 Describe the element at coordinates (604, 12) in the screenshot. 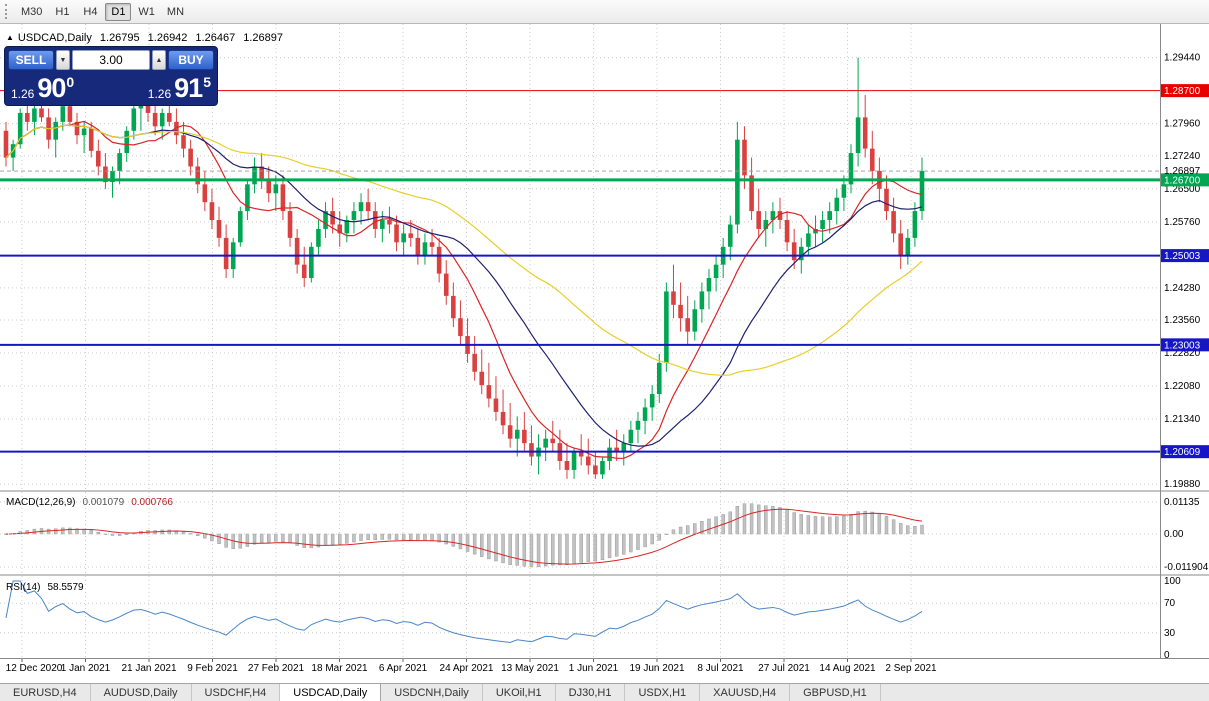

I see `timeframe-toolbar: M30 H1 H4 D1 W1 MN` at that location.